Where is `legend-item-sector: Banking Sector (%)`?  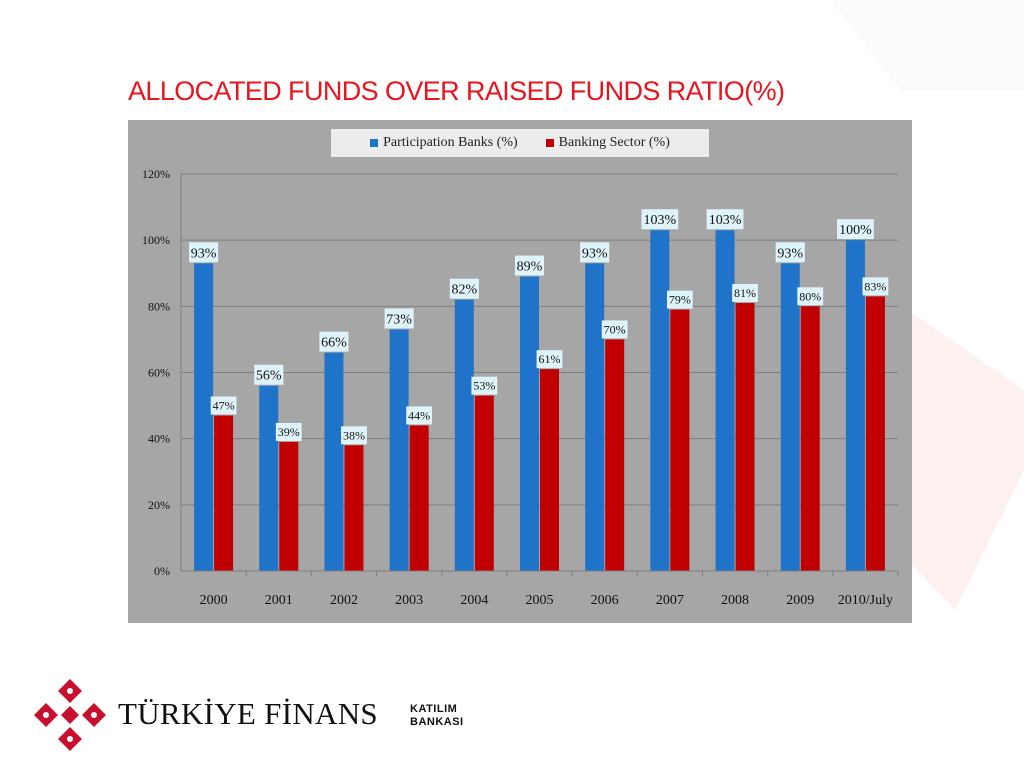 legend-item-sector: Banking Sector (%) is located at coordinates (607, 143).